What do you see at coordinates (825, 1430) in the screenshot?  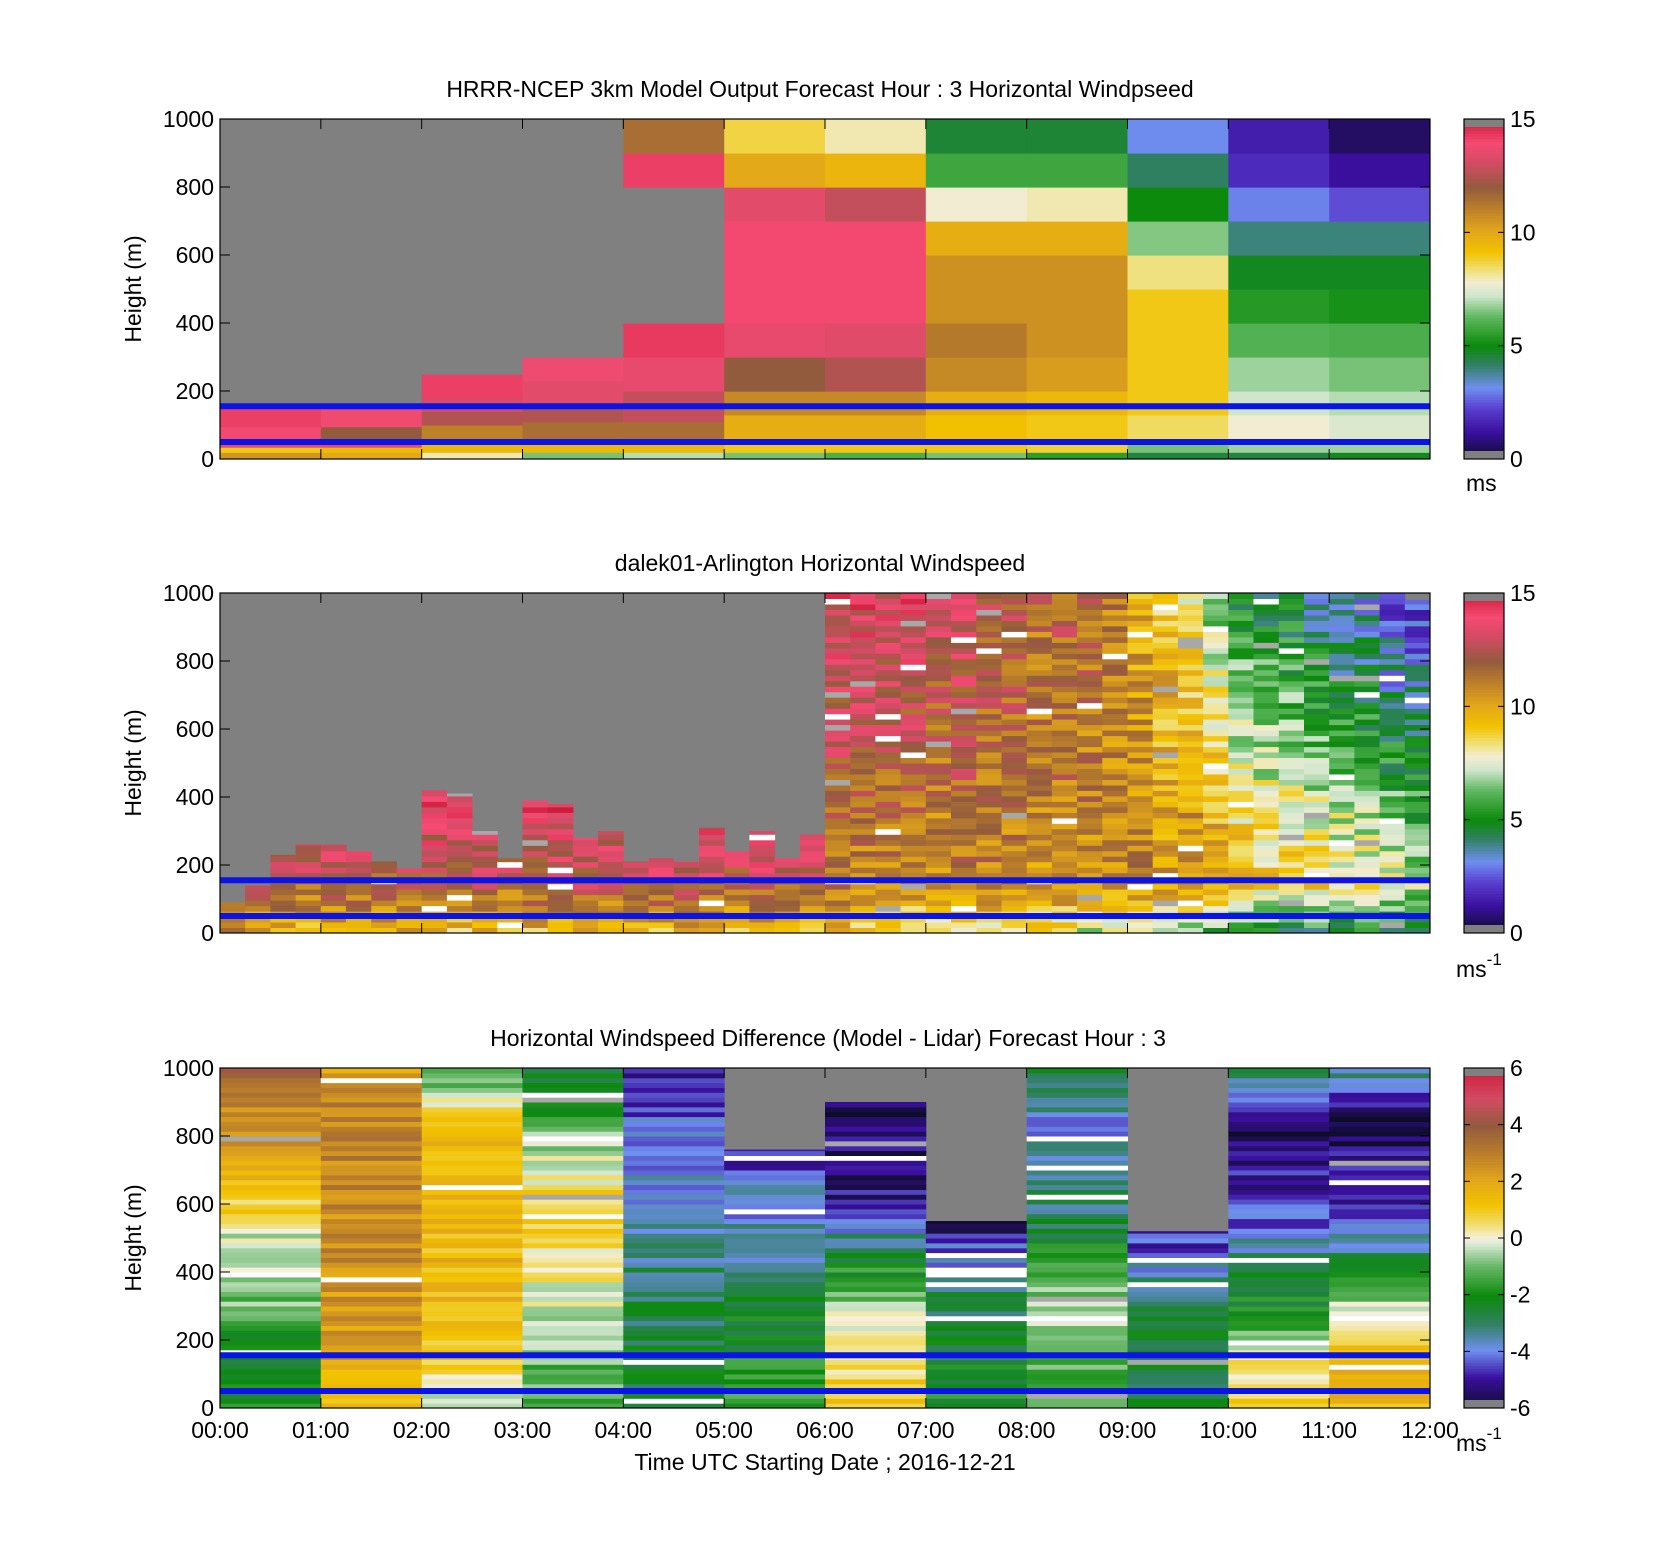 I see `x-tick-label: 06:00` at bounding box center [825, 1430].